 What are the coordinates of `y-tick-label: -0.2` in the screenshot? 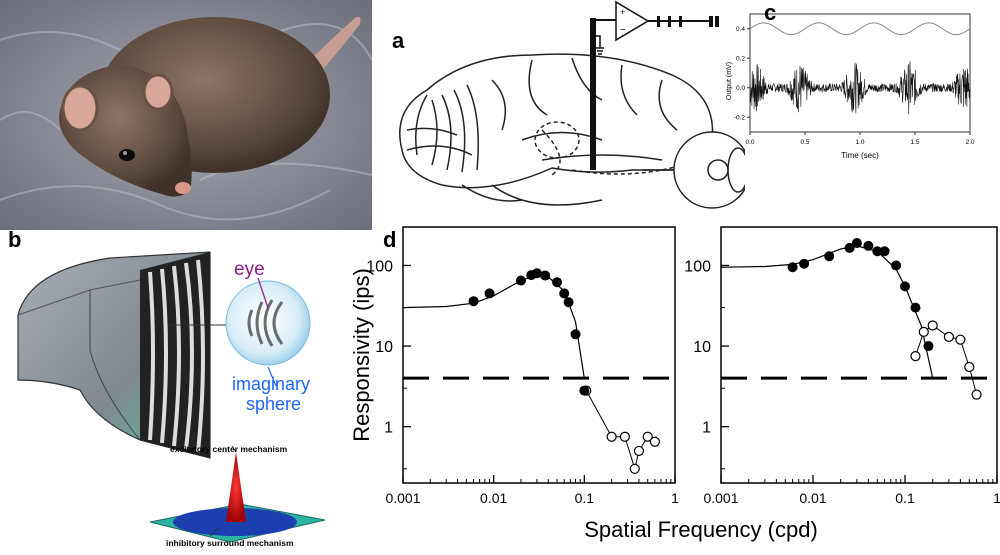 It's located at (740, 117).